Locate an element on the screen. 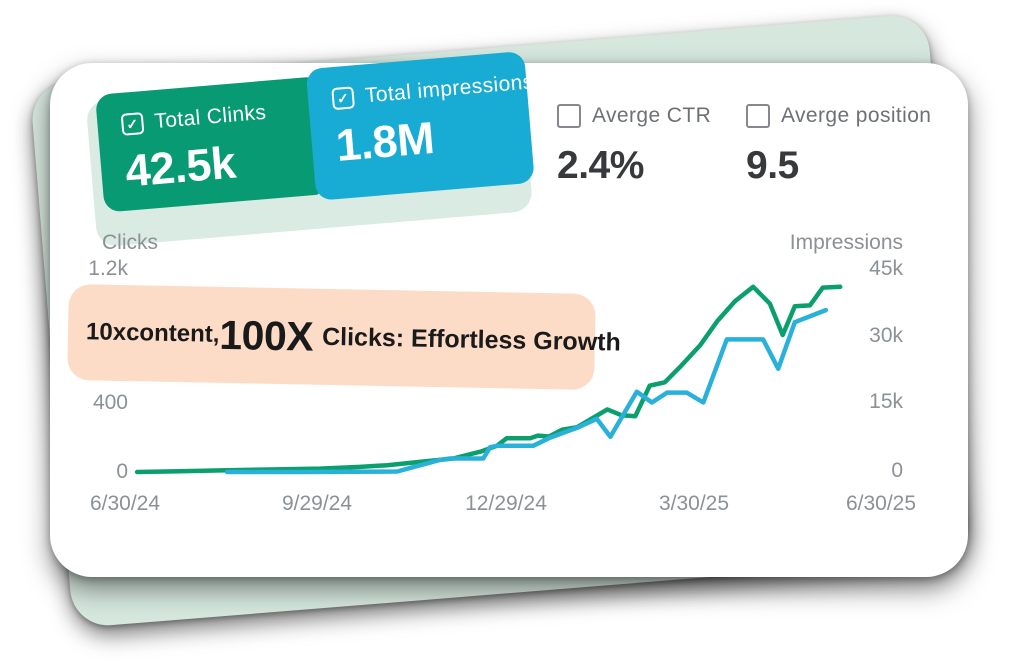 Image resolution: width=1018 pixels, height=662 pixels. total-clicks-value: 42.5k is located at coordinates (180, 166).